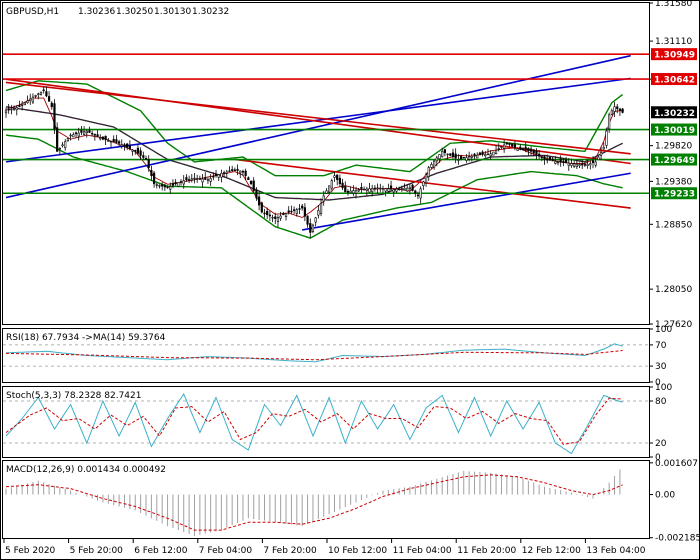  Describe the element at coordinates (30, 551) in the screenshot. I see `time-tick-label: 5 Feb 2020` at that location.